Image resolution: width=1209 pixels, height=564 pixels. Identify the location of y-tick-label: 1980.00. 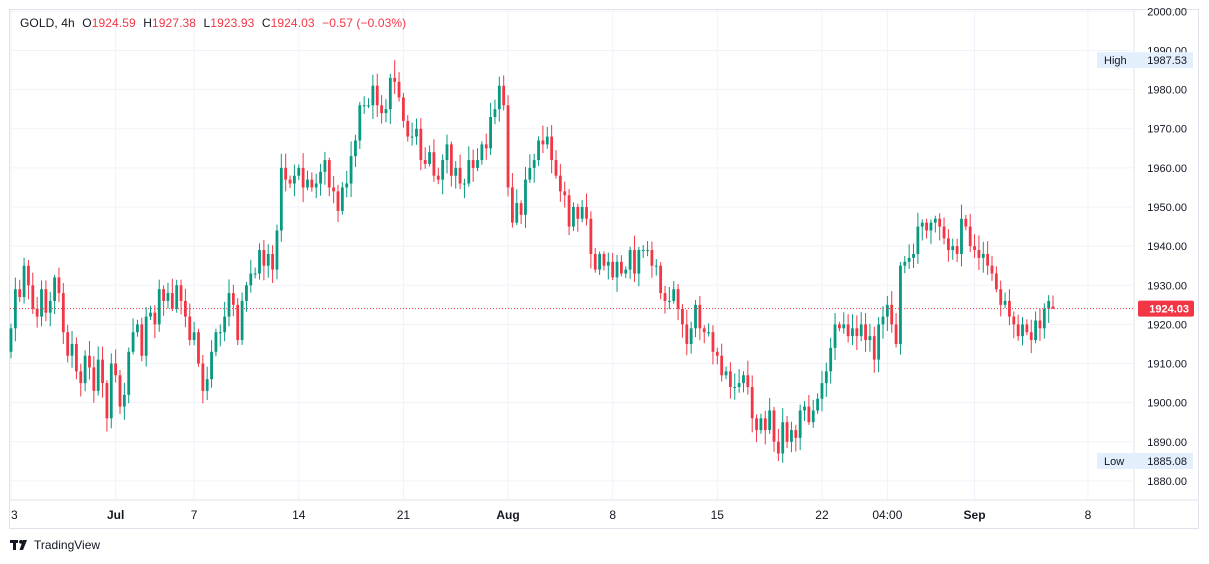
(1167, 91).